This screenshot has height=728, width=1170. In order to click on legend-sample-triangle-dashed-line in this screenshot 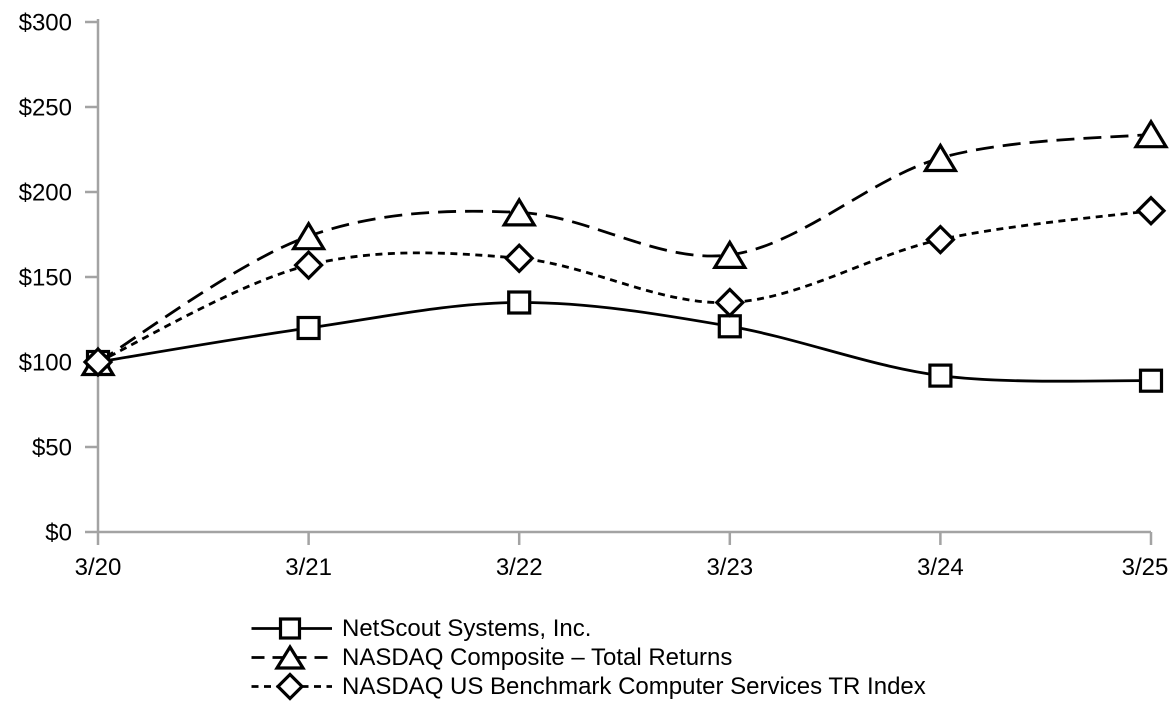, I will do `click(291, 656)`.